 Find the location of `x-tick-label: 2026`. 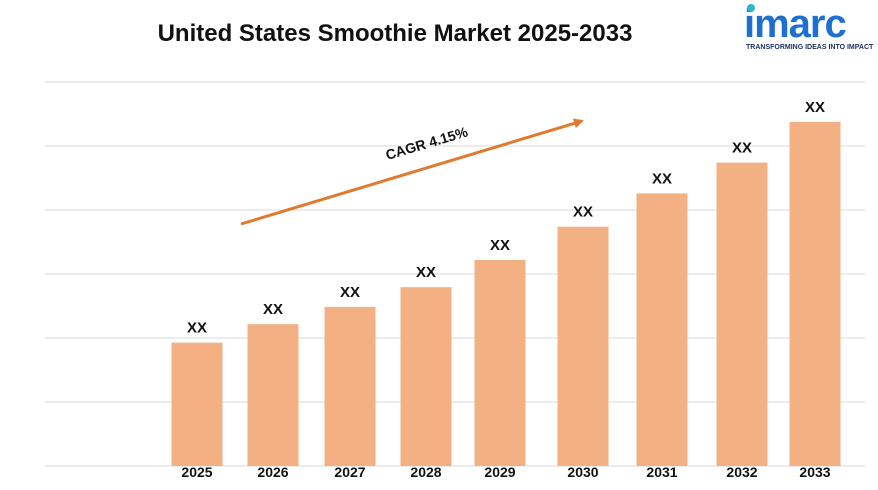

x-tick-label: 2026 is located at coordinates (272, 472).